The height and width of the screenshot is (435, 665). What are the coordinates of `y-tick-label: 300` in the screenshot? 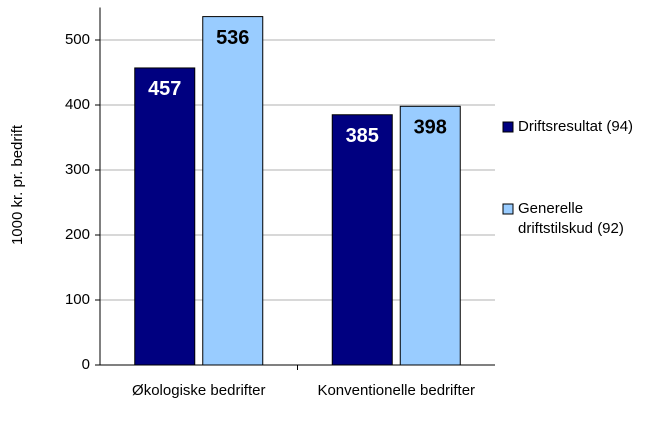 It's located at (77, 169).